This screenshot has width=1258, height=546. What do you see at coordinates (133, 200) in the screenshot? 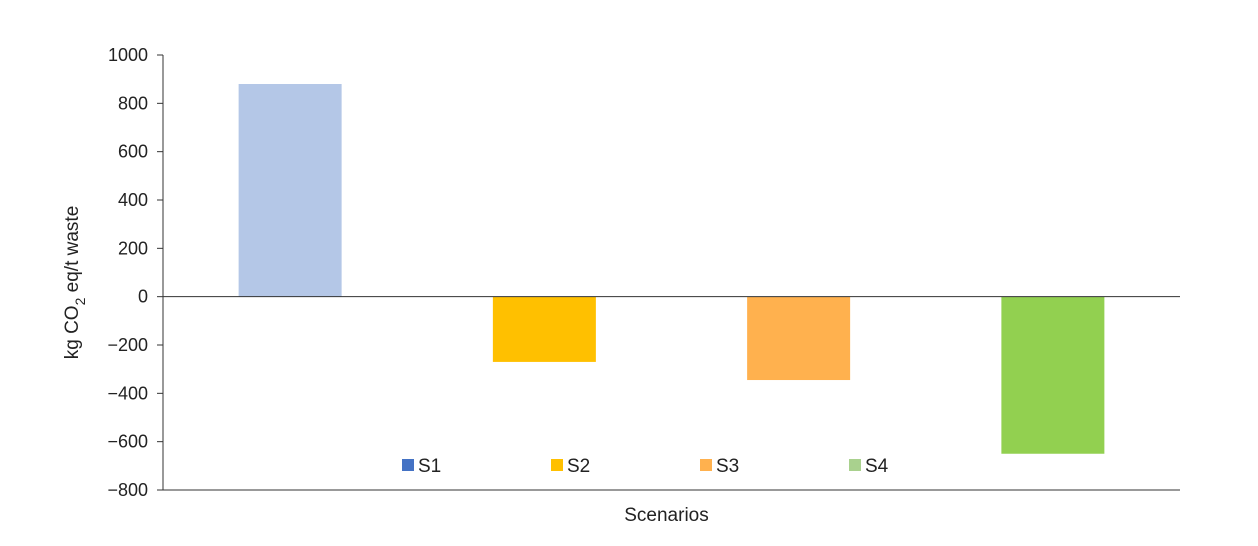
I see `y-tick-label: 400` at bounding box center [133, 200].